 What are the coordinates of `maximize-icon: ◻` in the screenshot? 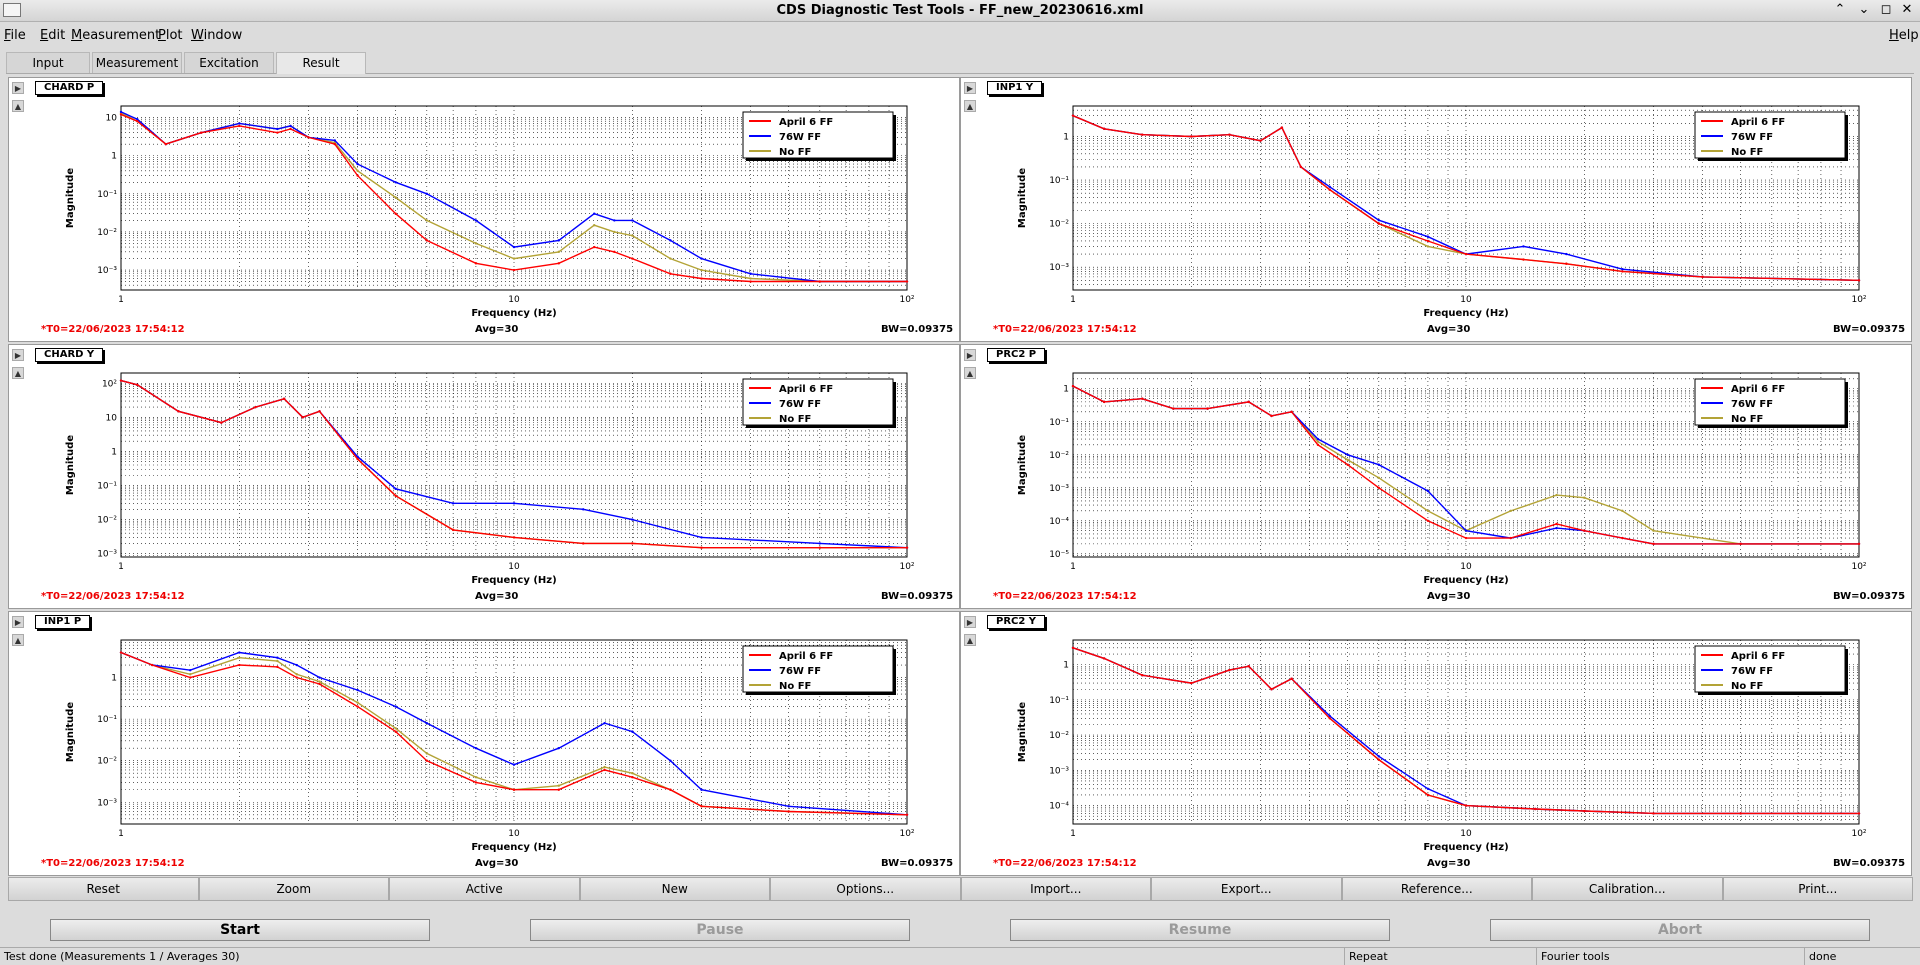 It's located at (1886, 9).